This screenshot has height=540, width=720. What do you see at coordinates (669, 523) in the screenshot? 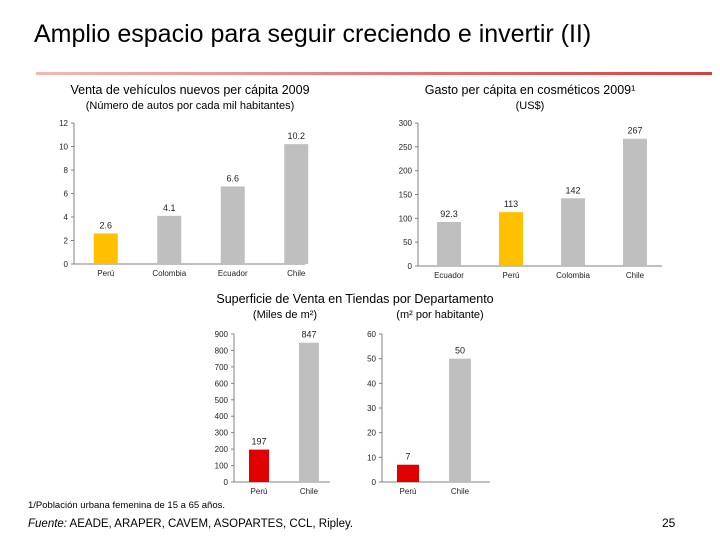
I see `page-number: 25` at bounding box center [669, 523].